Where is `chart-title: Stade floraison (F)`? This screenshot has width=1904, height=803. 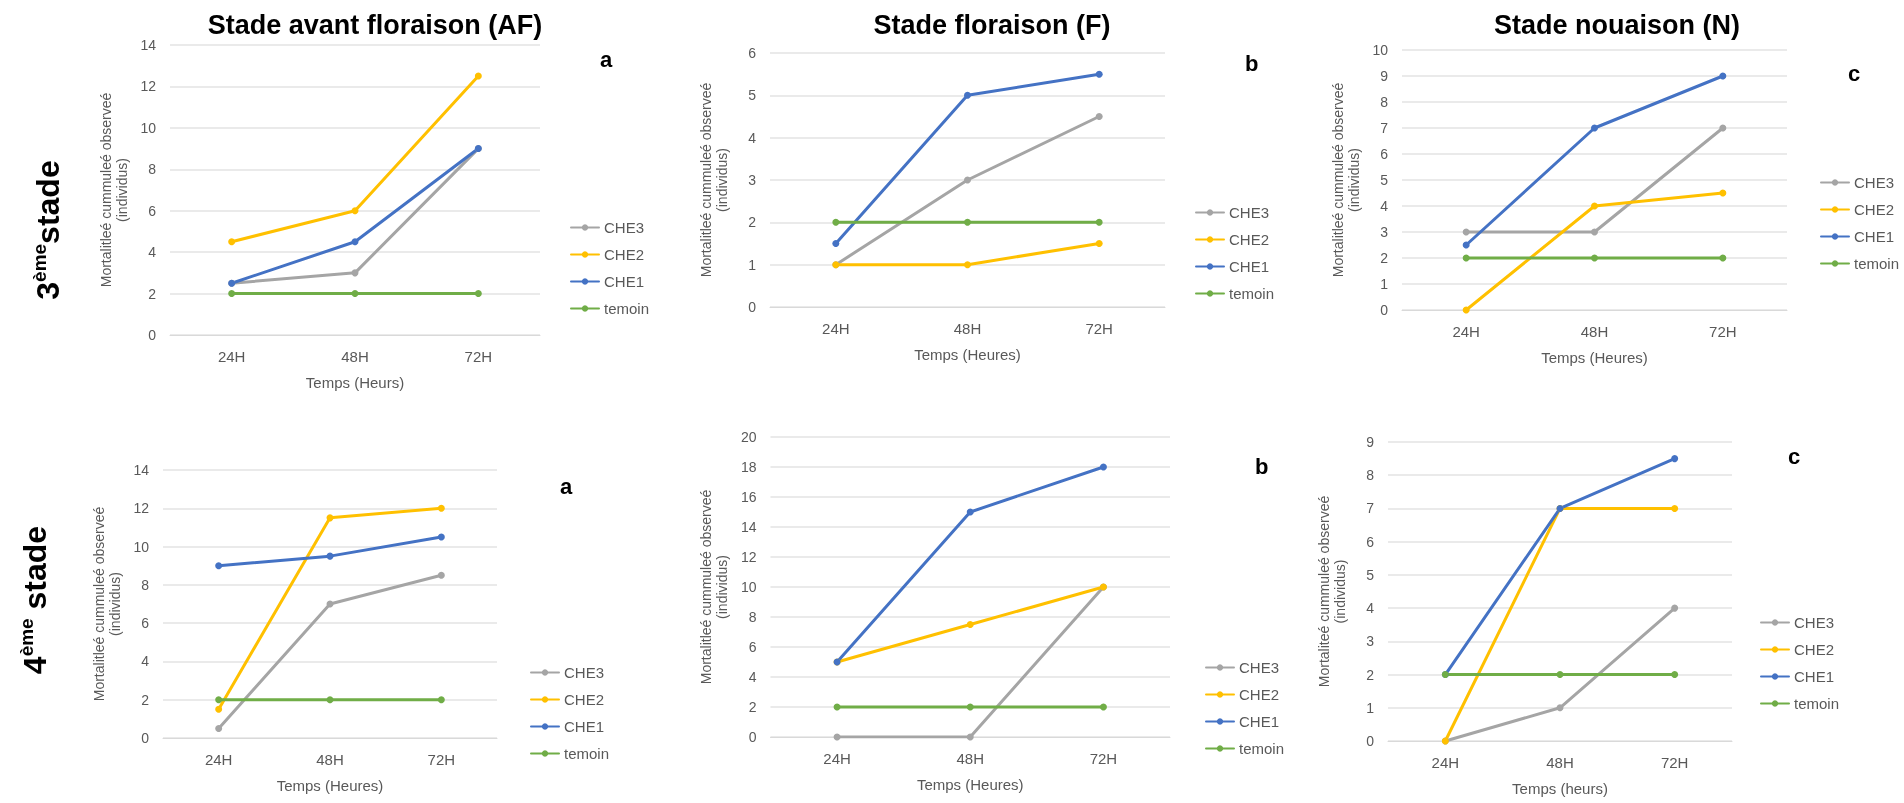 chart-title: Stade floraison (F) is located at coordinates (992, 24).